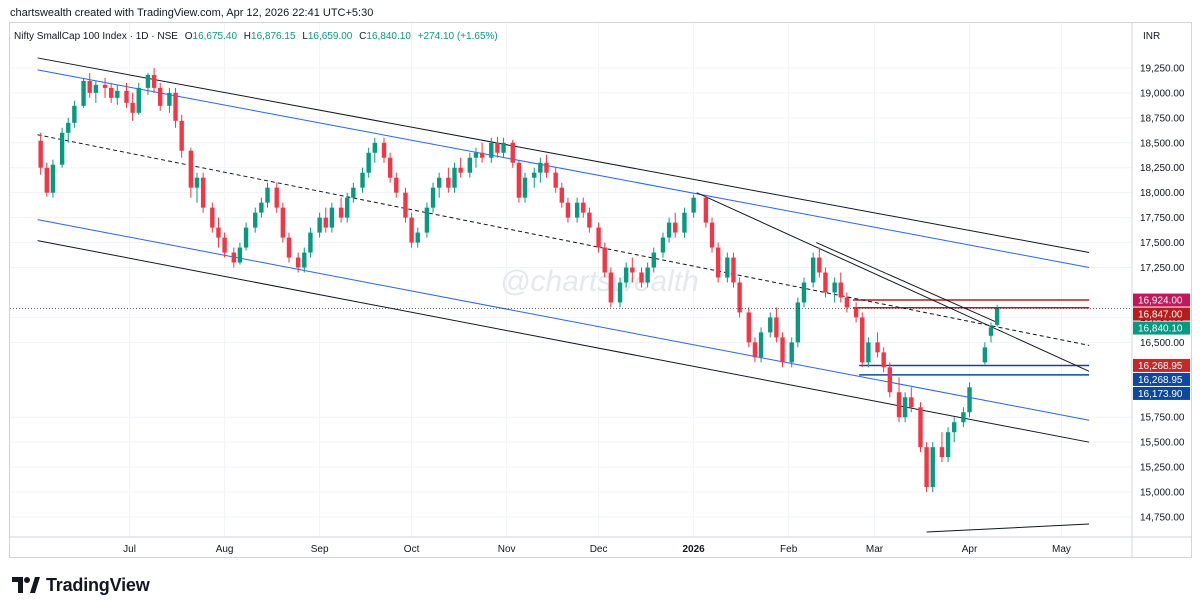 This screenshot has width=1200, height=609. What do you see at coordinates (215, 36) in the screenshot?
I see `legend-open: 16,675.40` at bounding box center [215, 36].